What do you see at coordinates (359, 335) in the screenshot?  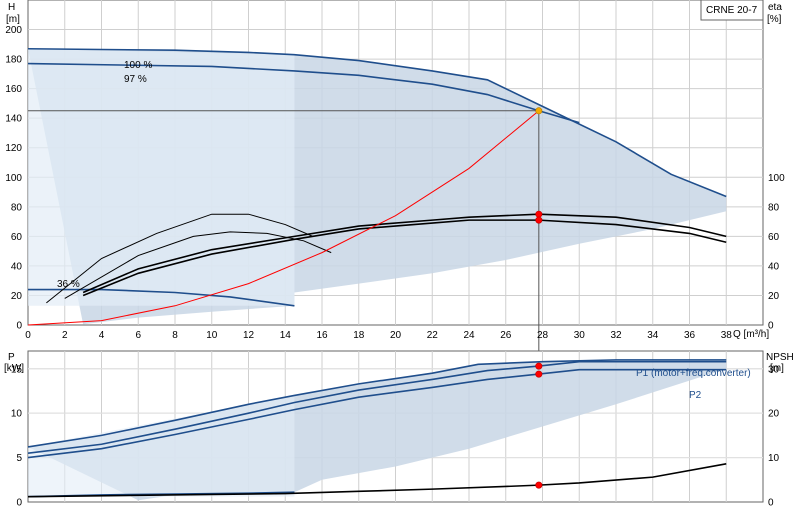 I see `x-tick-label: 18` at bounding box center [359, 335].